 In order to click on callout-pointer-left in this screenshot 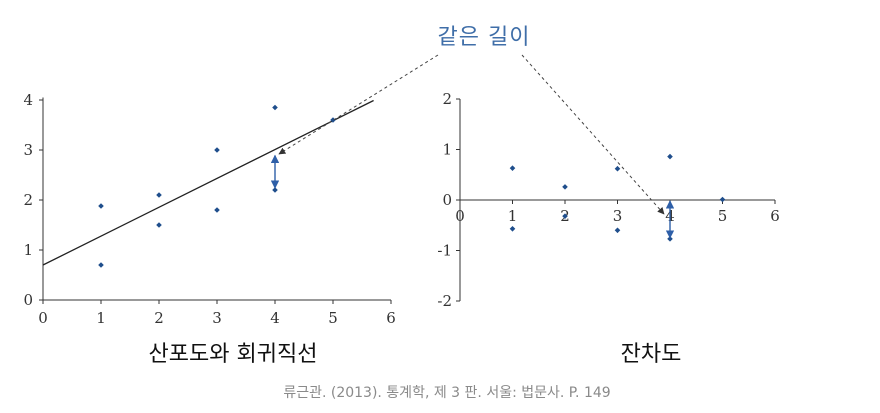, I will do `click(358, 104)`.